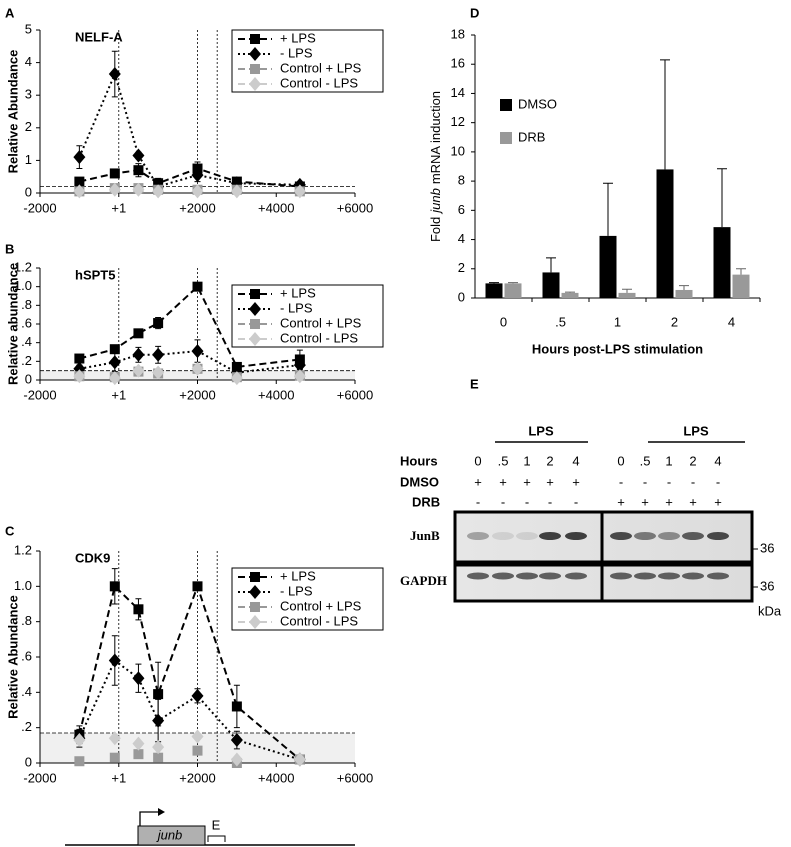 The height and width of the screenshot is (847, 791). What do you see at coordinates (95, 274) in the screenshot?
I see `panel-title: hSPT5` at bounding box center [95, 274].